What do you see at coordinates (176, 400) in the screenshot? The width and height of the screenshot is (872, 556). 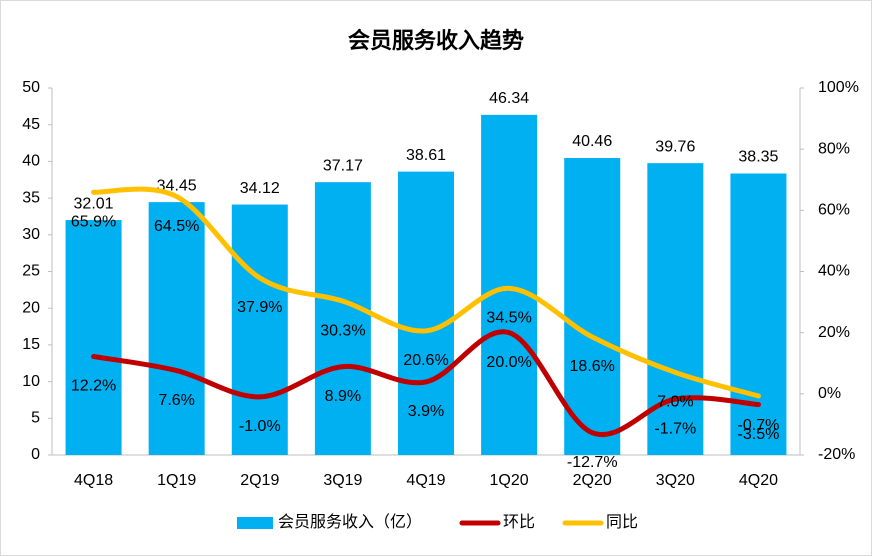 I see `line-value-label: 7.6%` at bounding box center [176, 400].